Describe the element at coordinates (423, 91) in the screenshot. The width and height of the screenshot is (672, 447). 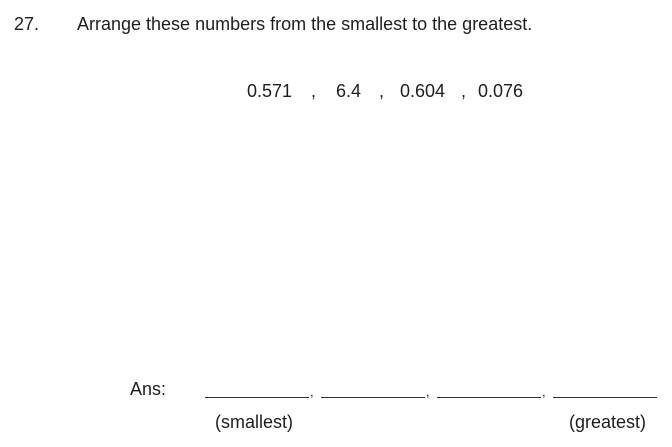
I see `number-item: 0.604` at that location.